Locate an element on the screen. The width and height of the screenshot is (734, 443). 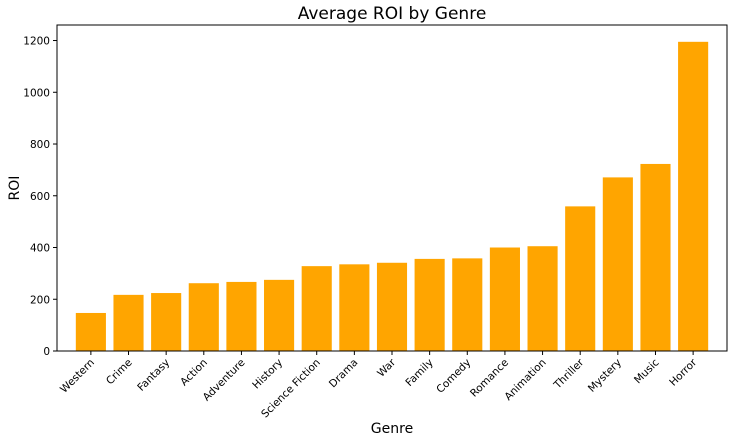
bar-science-fiction is located at coordinates (316, 308).